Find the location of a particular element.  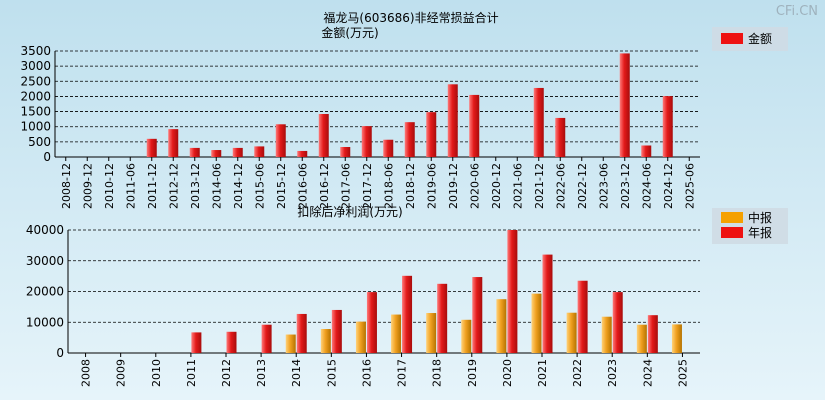

bar-金额-2014-06 is located at coordinates (216, 153).